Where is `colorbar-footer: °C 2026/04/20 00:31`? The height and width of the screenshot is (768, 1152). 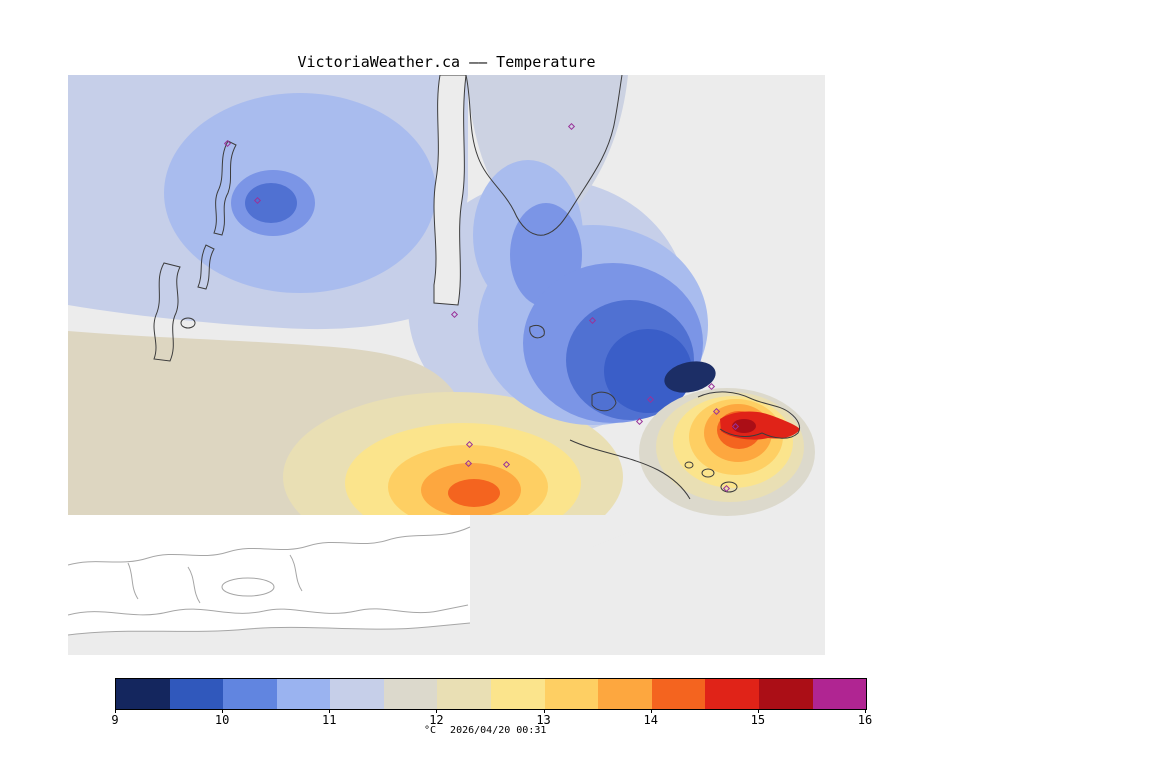 colorbar-footer: °C 2026/04/20 00:31 is located at coordinates (485, 730).